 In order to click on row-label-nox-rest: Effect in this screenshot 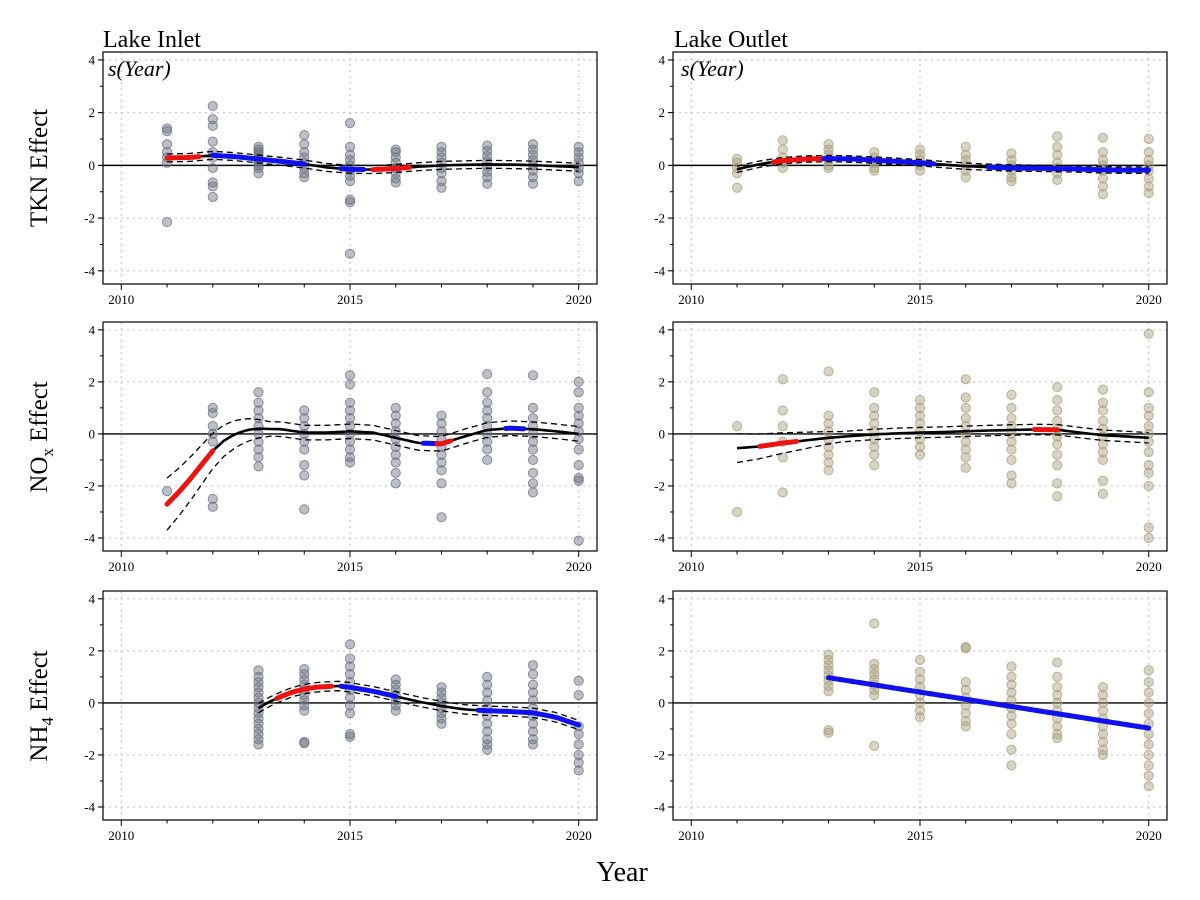, I will do `click(39, 414)`.